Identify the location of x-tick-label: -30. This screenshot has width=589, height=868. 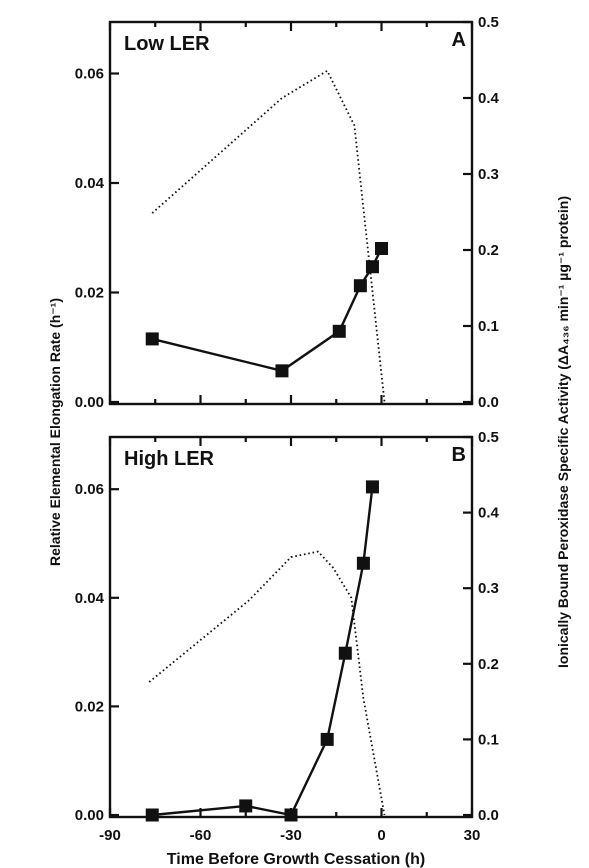
(291, 835).